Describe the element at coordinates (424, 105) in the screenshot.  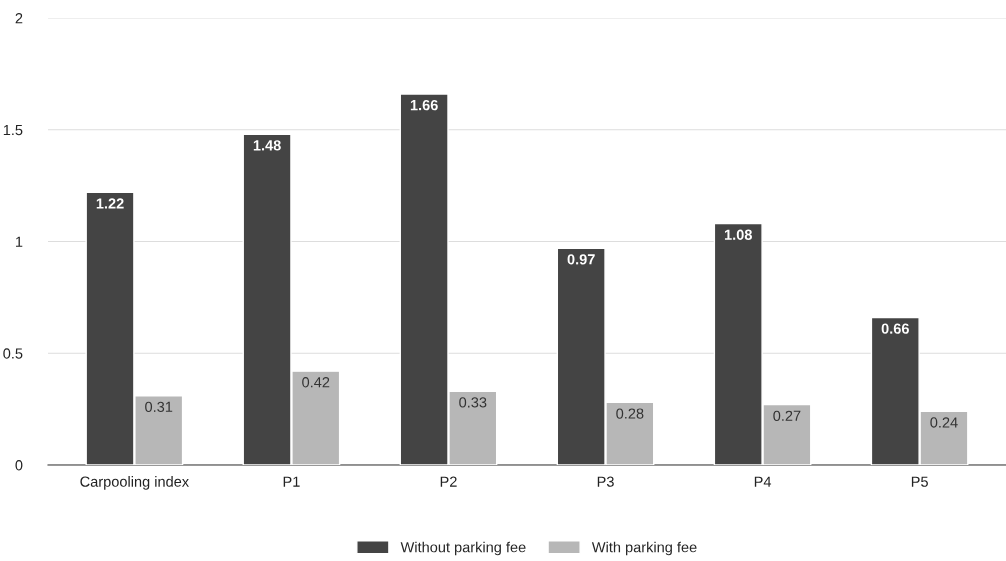
I see `data-label: 1.66` at that location.